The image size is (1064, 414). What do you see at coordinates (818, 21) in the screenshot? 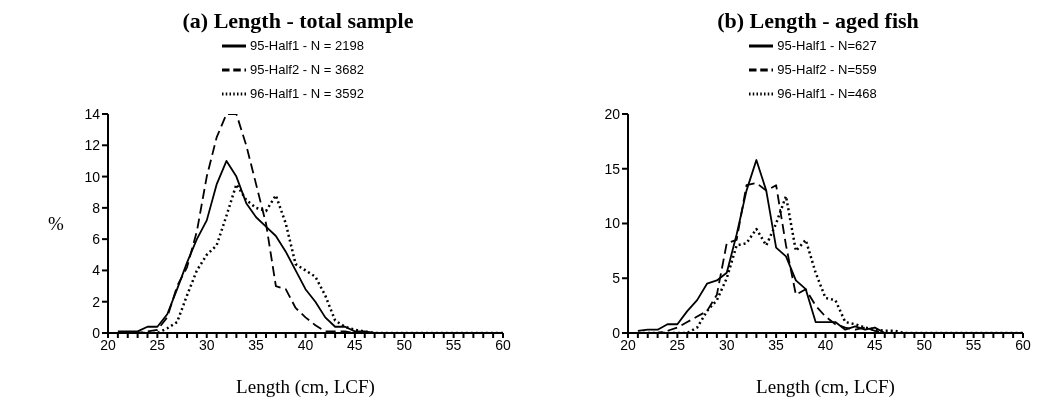
I see `chart-title: (b) Length - aged fish` at bounding box center [818, 21].